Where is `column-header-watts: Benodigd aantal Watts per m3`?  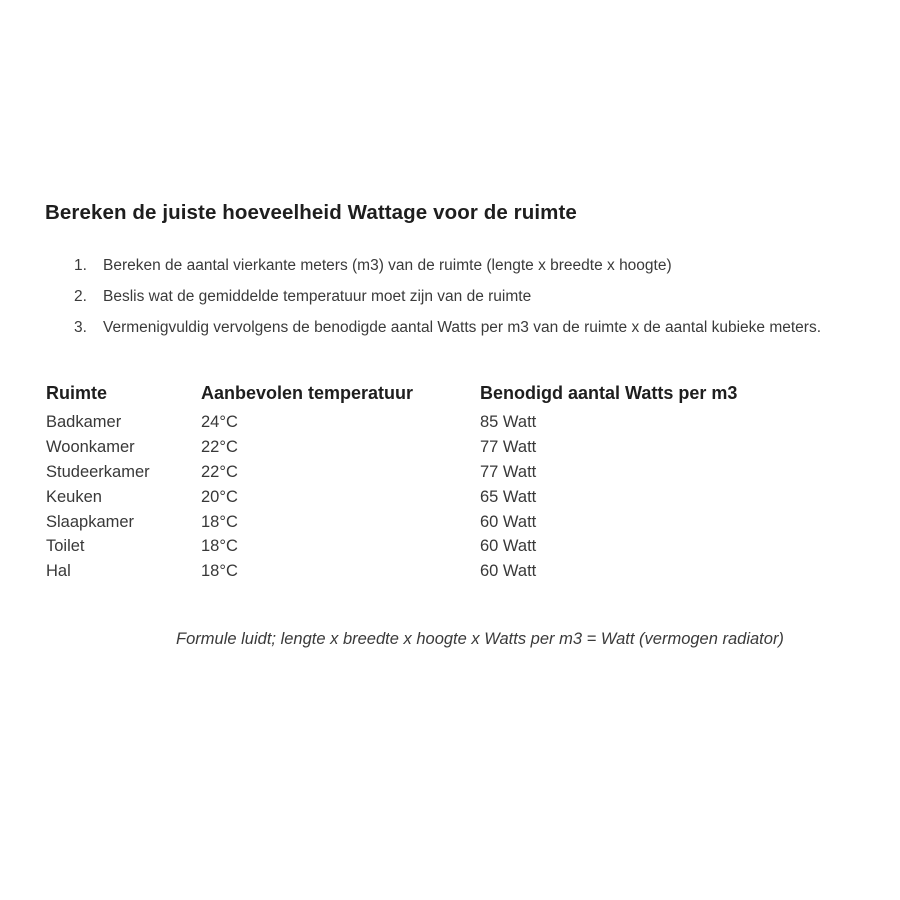 column-header-watts: Benodigd aantal Watts per m3 is located at coordinates (609, 393).